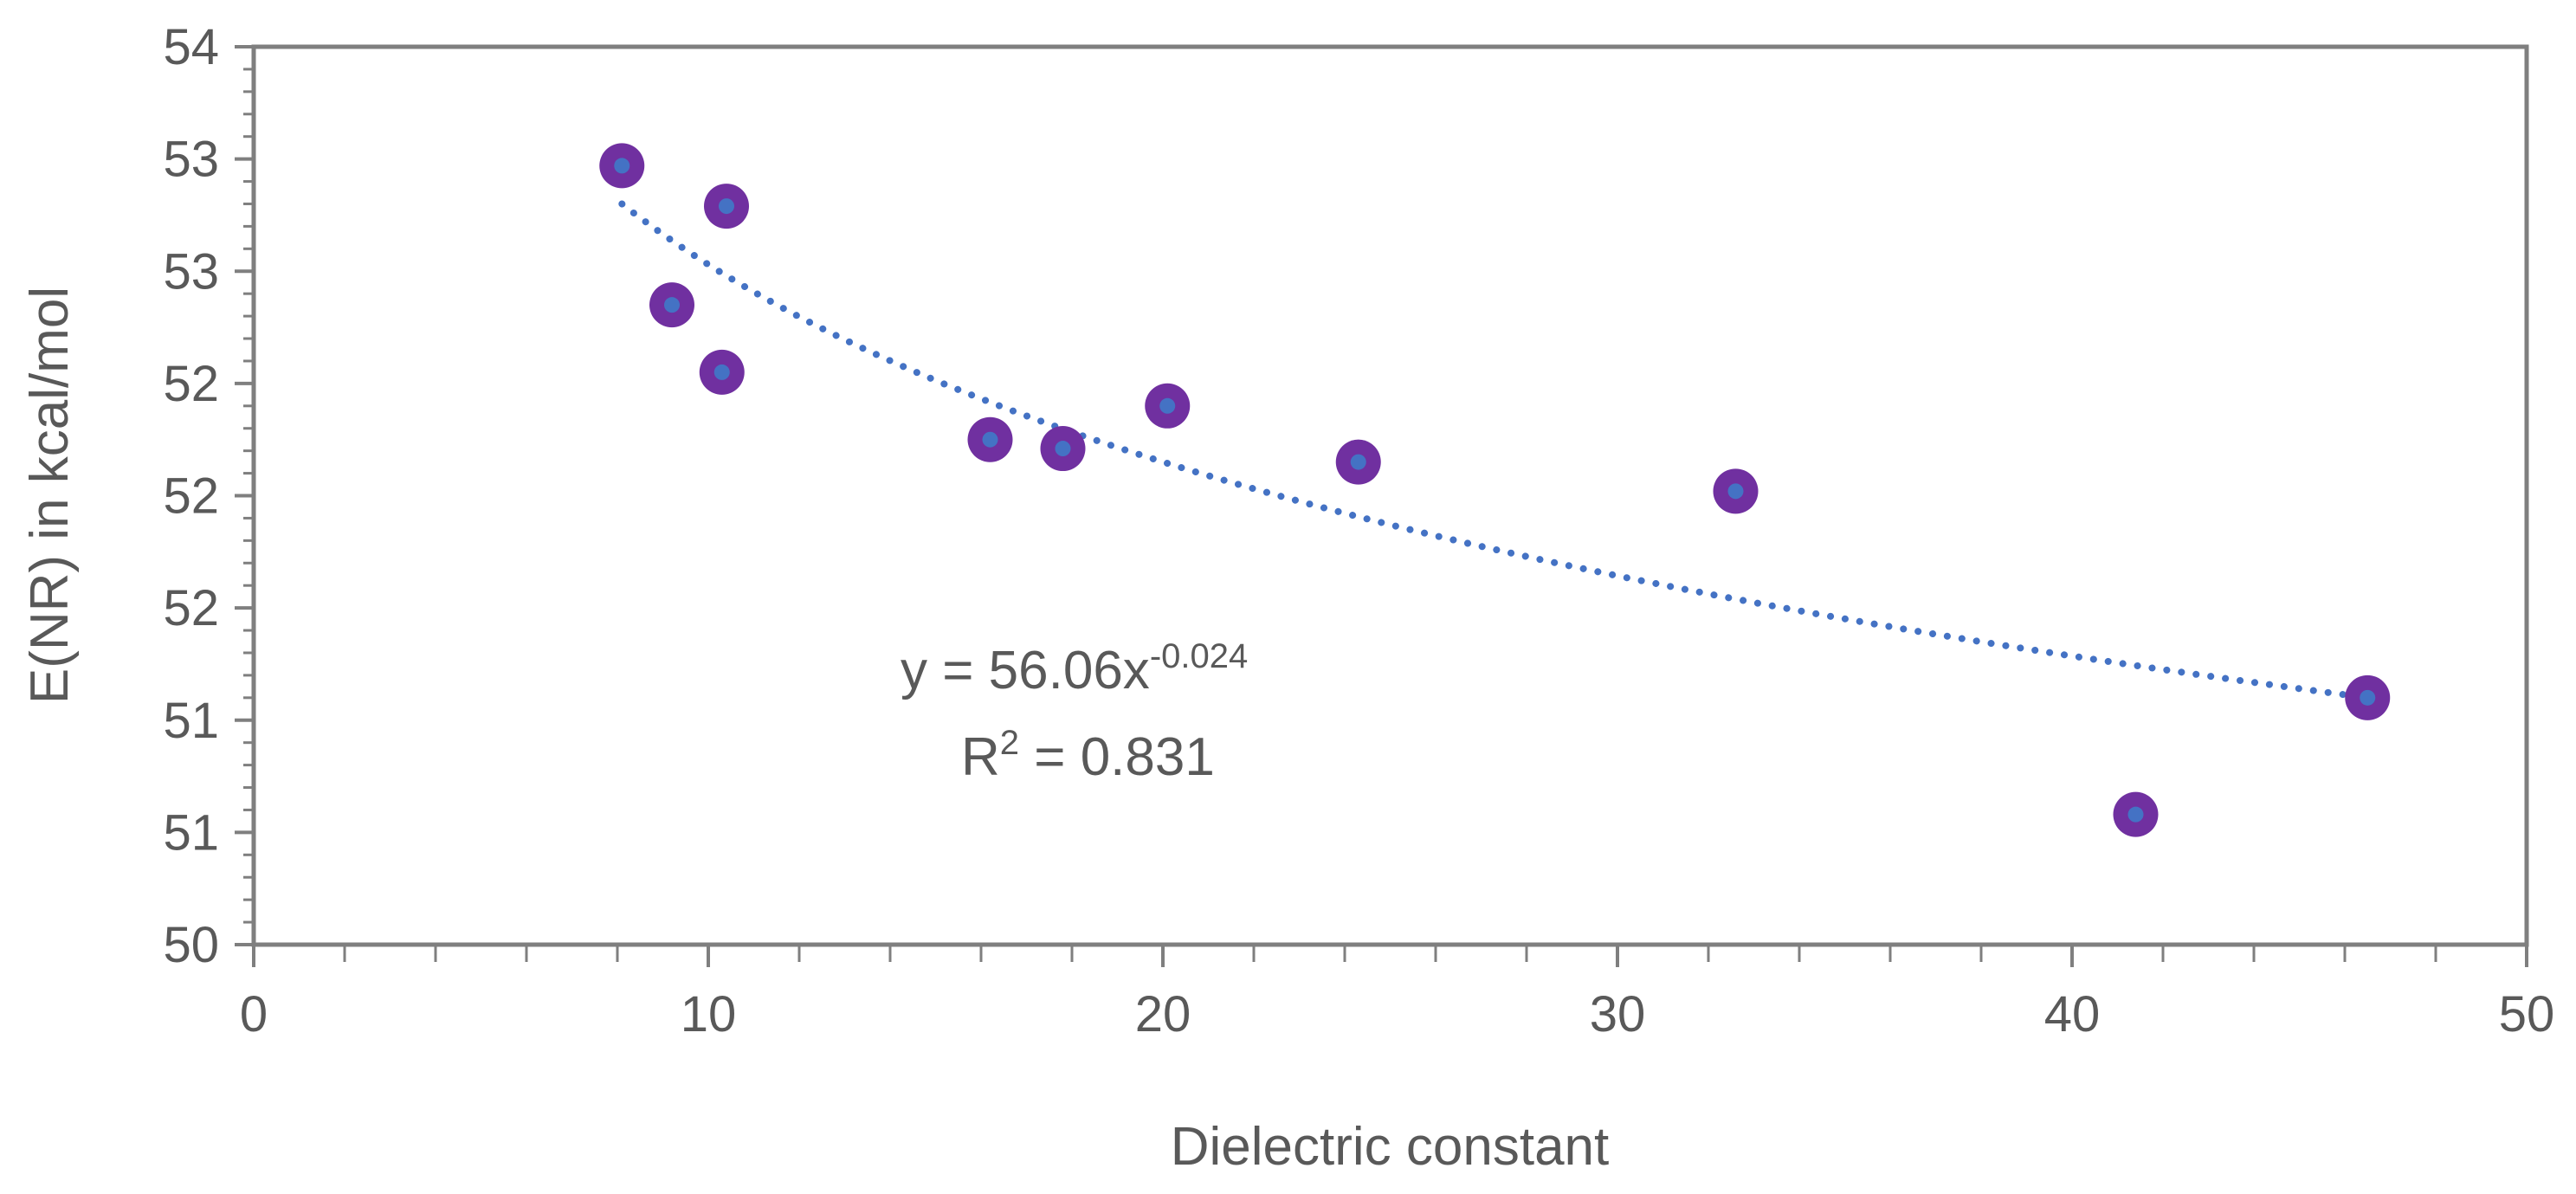 This screenshot has width=2576, height=1194. I want to click on r2-suffix: = 0.831, so click(1117, 757).